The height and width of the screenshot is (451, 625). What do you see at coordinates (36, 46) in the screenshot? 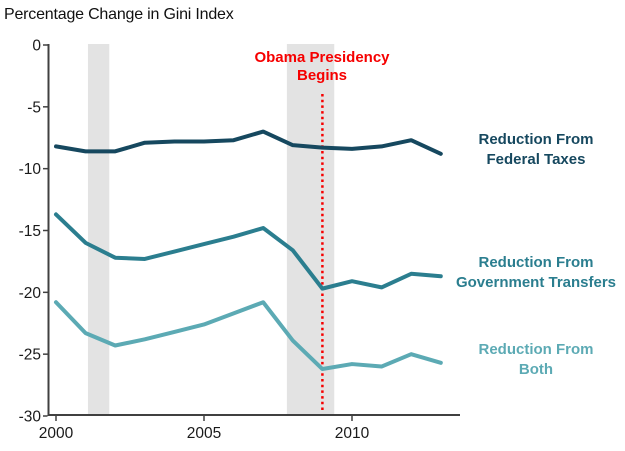
I see `y-tick-label: 0` at bounding box center [36, 46].